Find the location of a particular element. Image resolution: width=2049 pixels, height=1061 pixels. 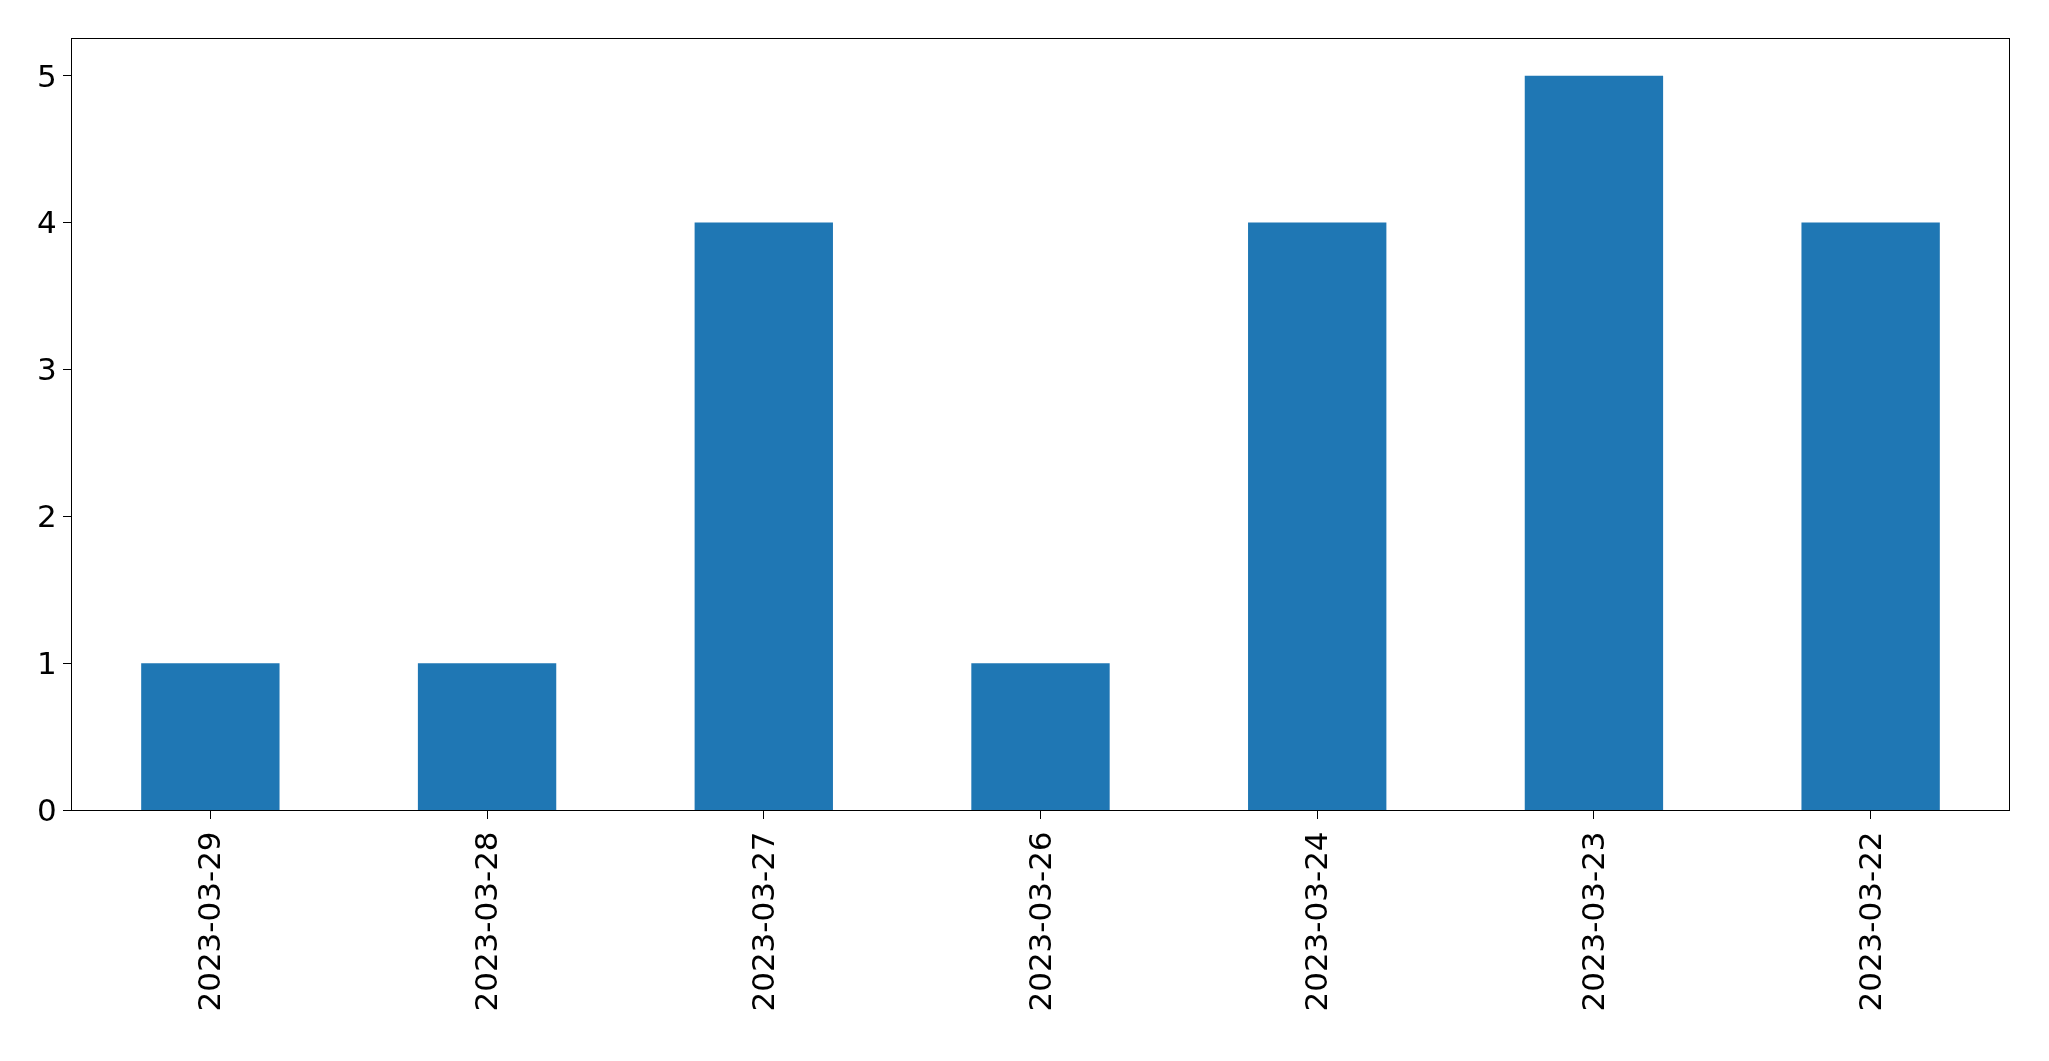

y-tick-label: 5 is located at coordinates (47, 75).